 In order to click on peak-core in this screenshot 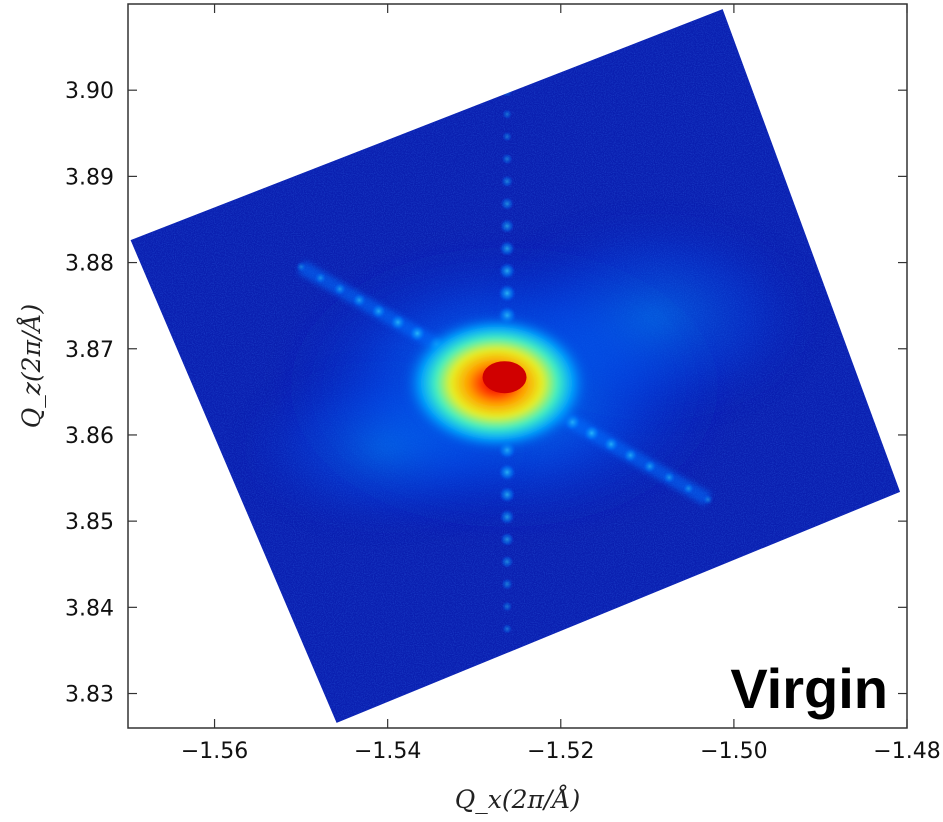, I will do `click(504, 377)`.